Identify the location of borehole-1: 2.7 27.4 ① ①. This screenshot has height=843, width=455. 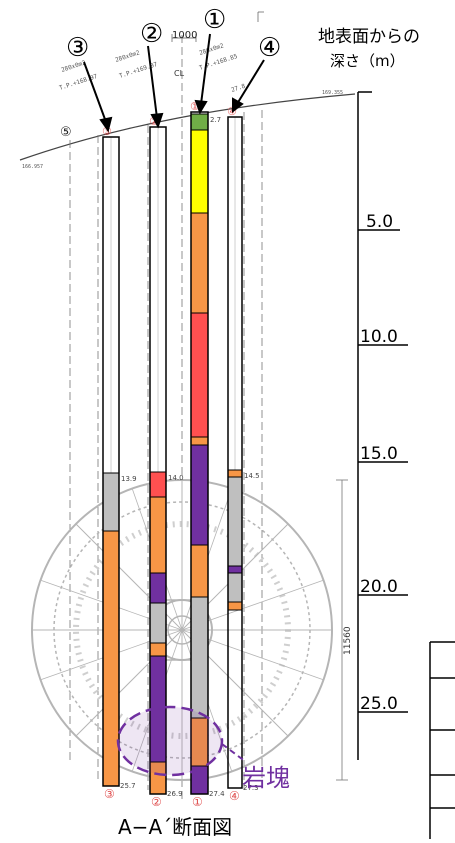
(207, 454).